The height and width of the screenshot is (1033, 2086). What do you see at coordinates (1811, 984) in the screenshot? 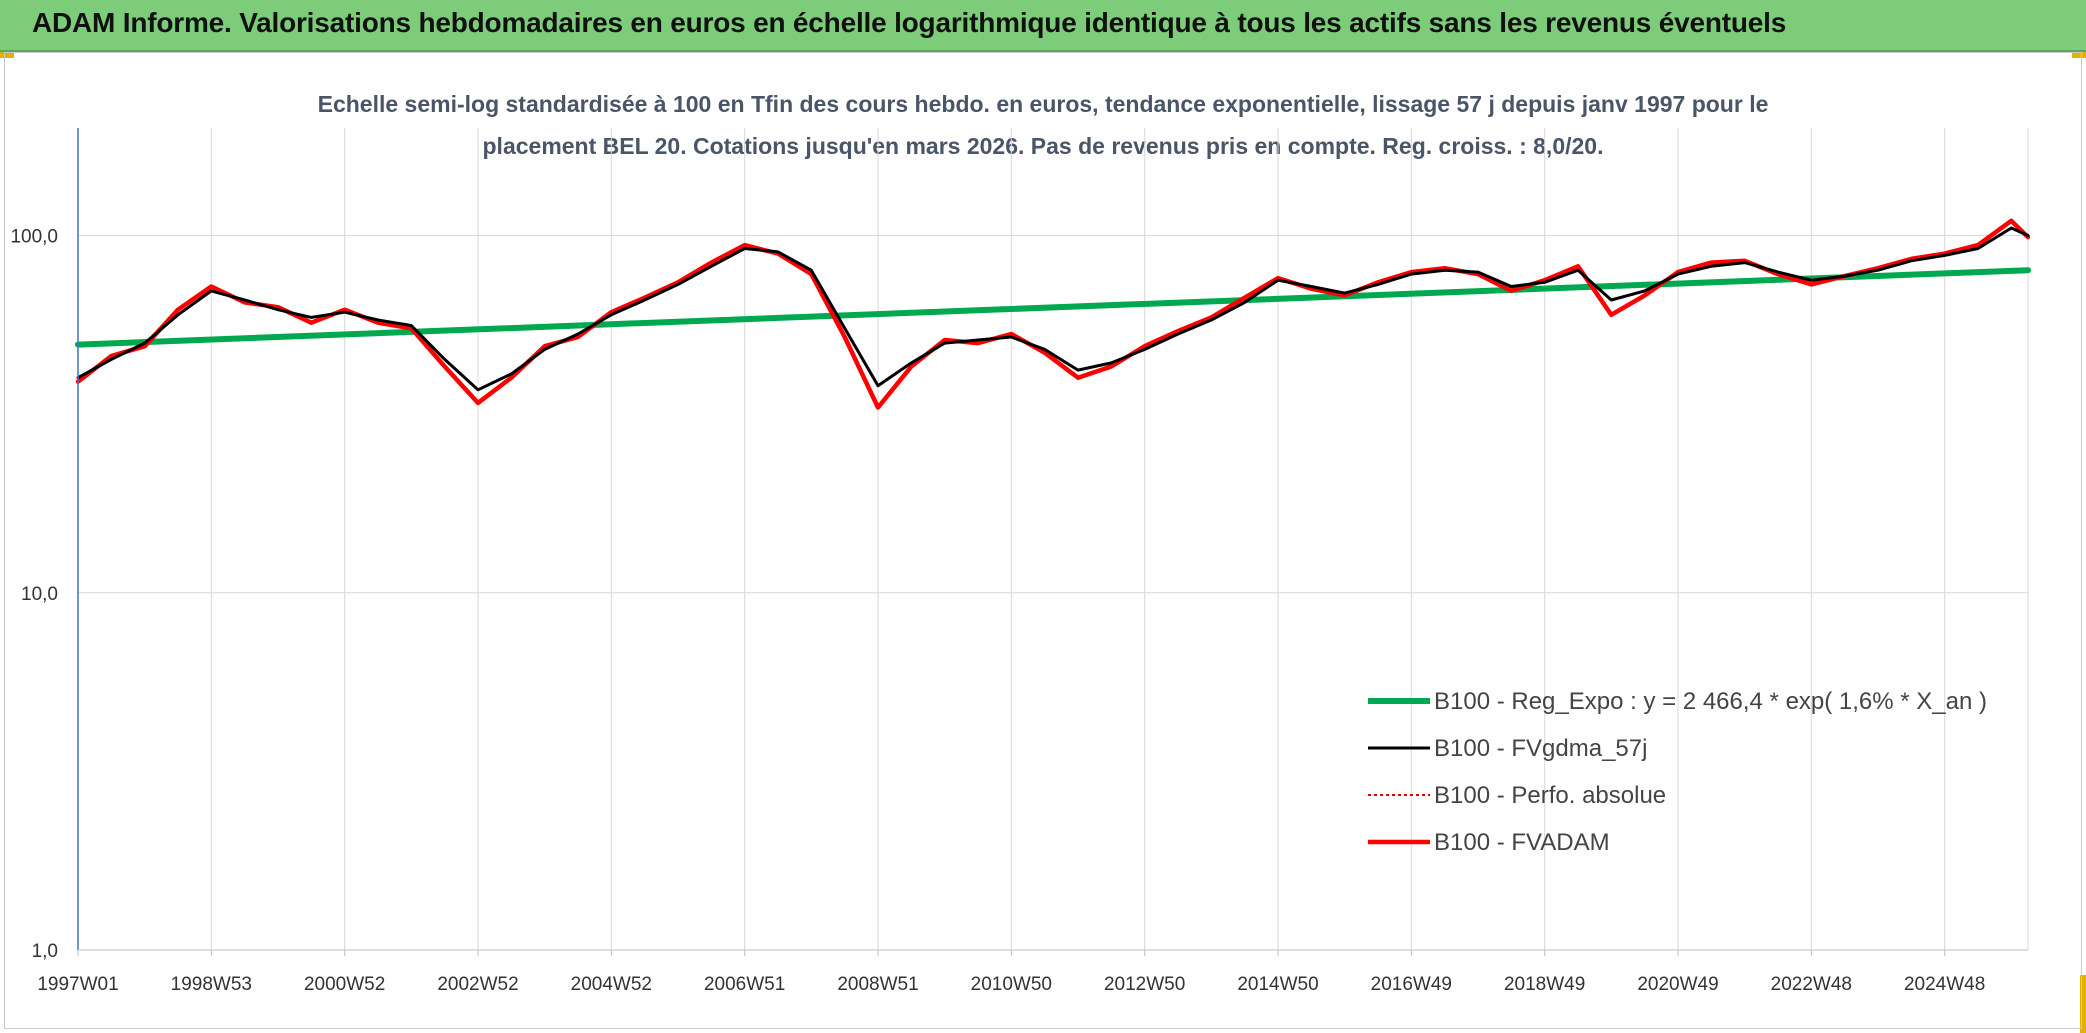
I see `x-tick-label: 2022W48` at bounding box center [1811, 984].